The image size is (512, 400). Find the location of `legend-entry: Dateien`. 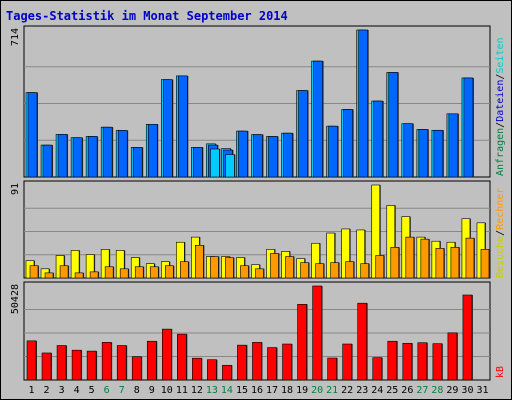

legend-entry: Dateien is located at coordinates (500, 101).